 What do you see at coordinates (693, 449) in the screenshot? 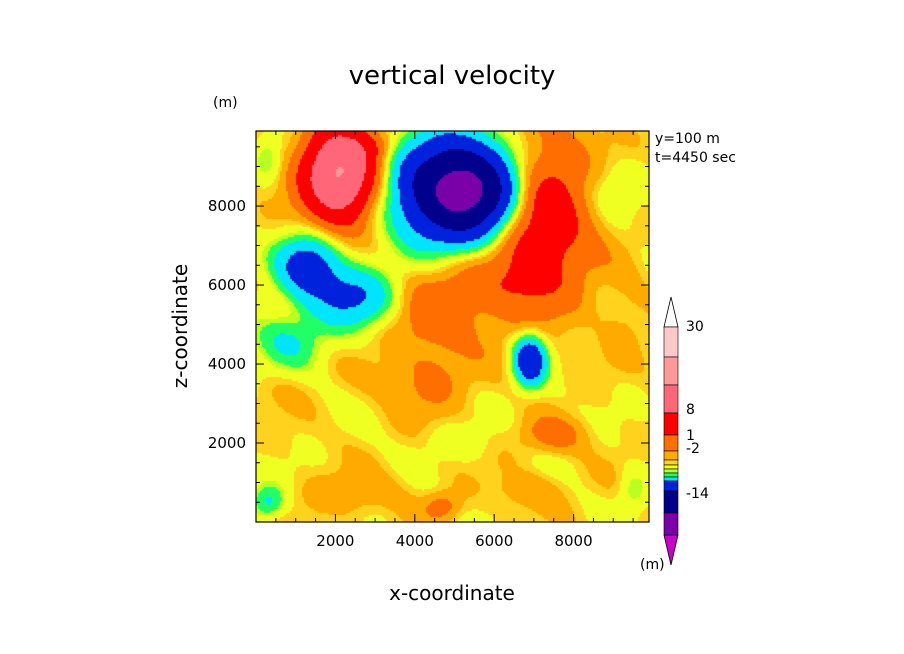
I see `colorbar-tick-label: -2` at bounding box center [693, 449].